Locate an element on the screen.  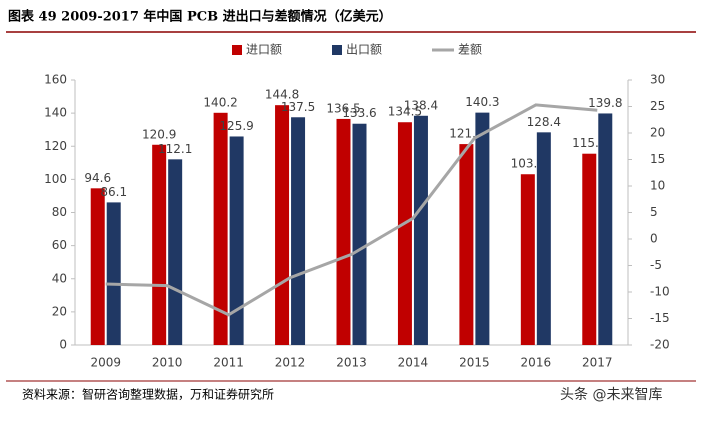
y-tick-label: 60 is located at coordinates (59, 245).